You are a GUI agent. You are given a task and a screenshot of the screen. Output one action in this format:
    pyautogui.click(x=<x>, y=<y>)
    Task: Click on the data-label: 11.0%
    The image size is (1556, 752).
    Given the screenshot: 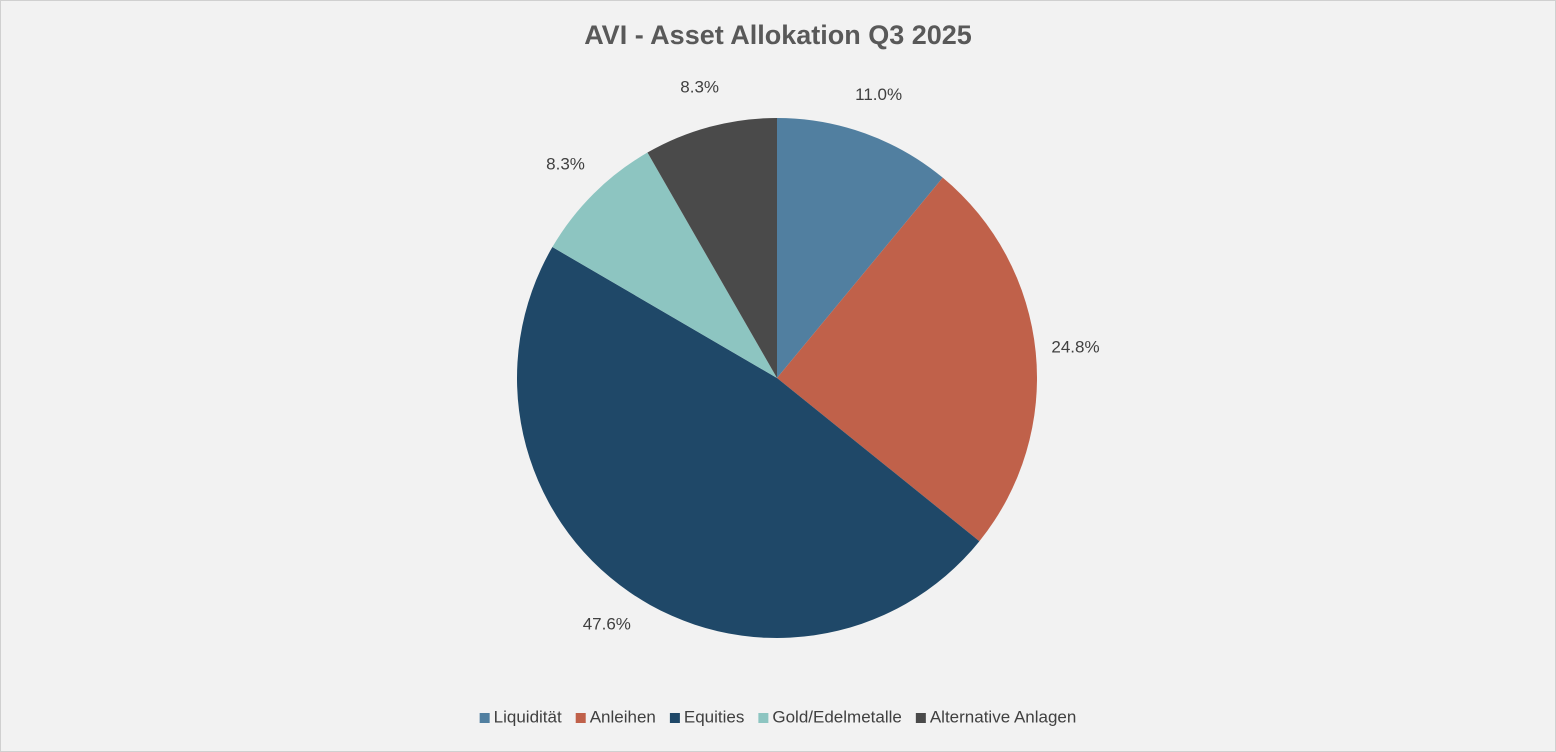 What is the action you would take?
    pyautogui.click(x=878, y=94)
    